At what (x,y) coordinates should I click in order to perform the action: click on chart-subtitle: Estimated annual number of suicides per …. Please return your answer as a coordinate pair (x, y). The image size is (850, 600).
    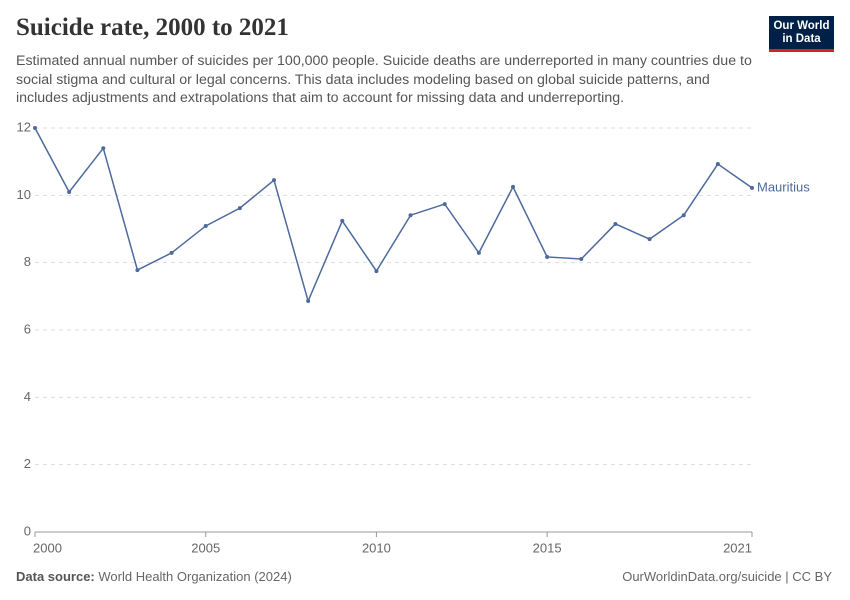
    Looking at the image, I should click on (384, 79).